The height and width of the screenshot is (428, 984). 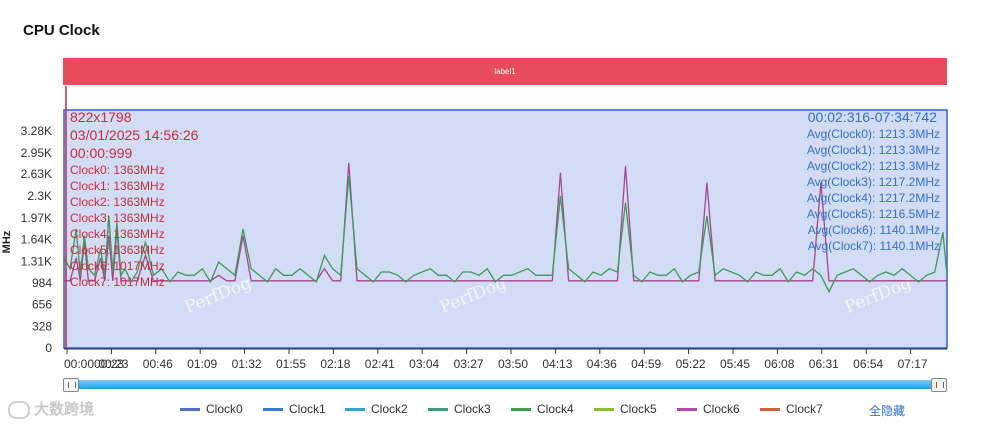 What do you see at coordinates (79, 364) in the screenshot?
I see `x-tick-label: 00:00` at bounding box center [79, 364].